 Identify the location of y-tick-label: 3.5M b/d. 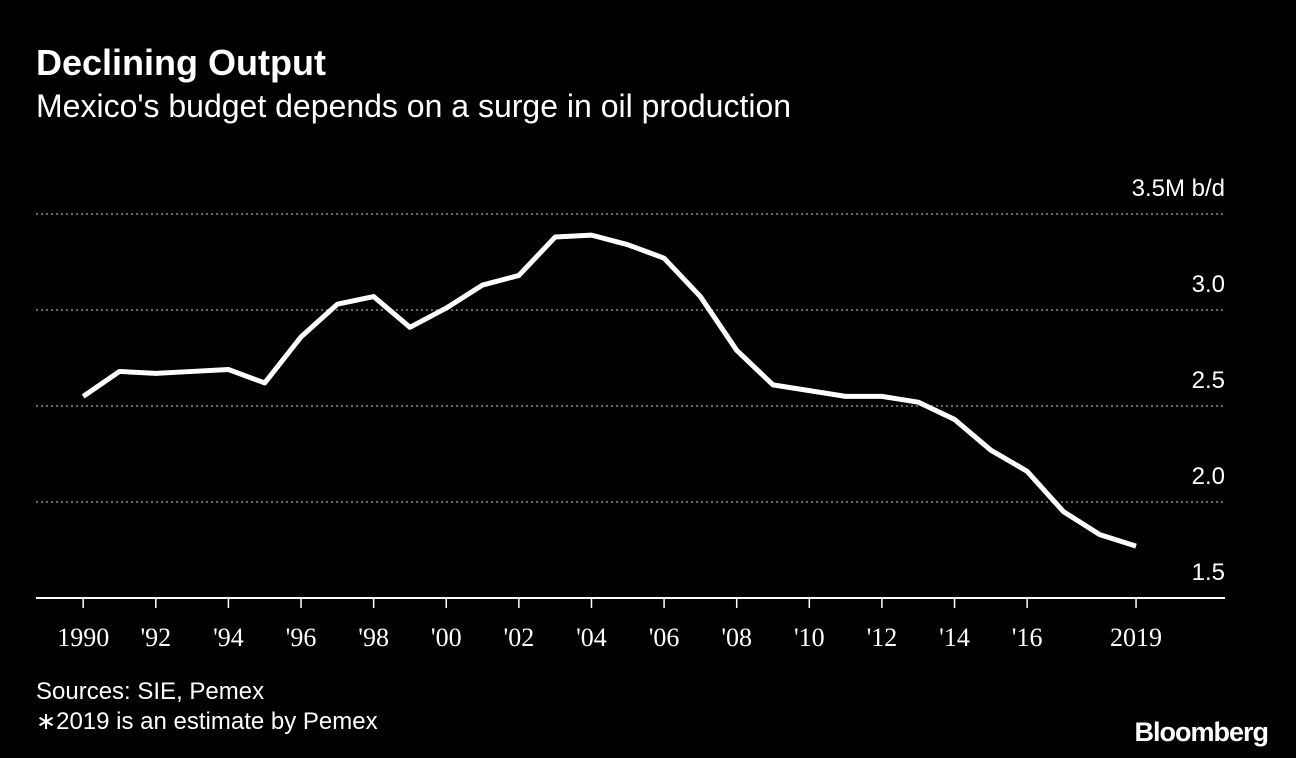
(1178, 188).